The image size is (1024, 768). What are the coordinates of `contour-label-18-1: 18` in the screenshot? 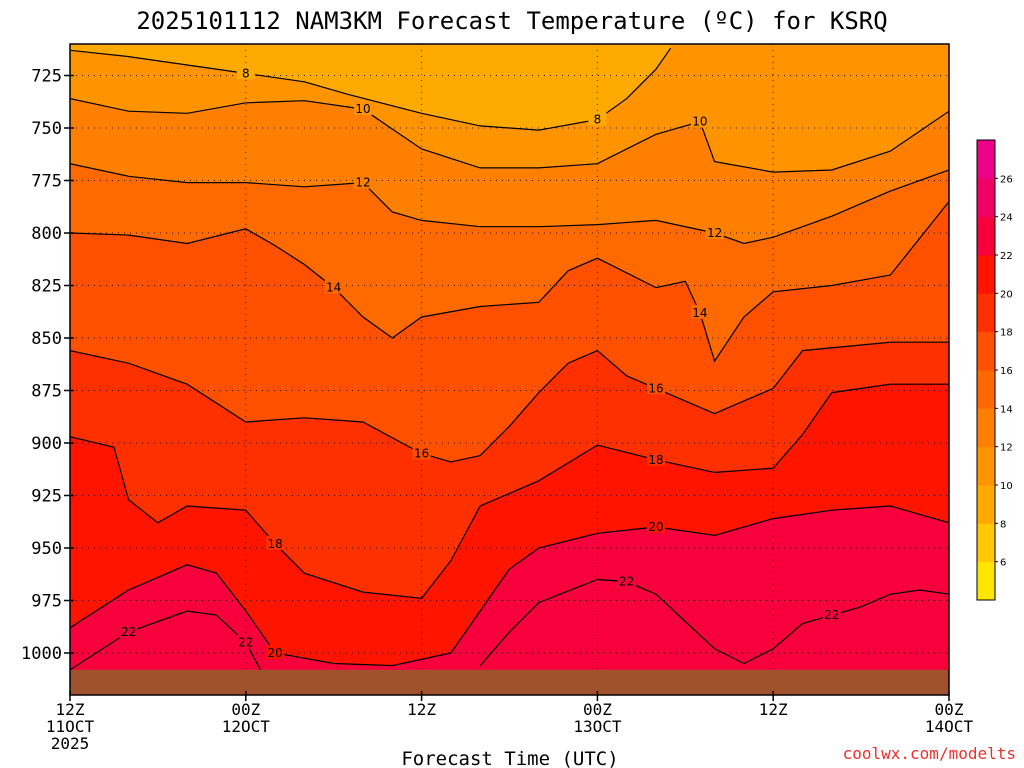 It's located at (655, 460).